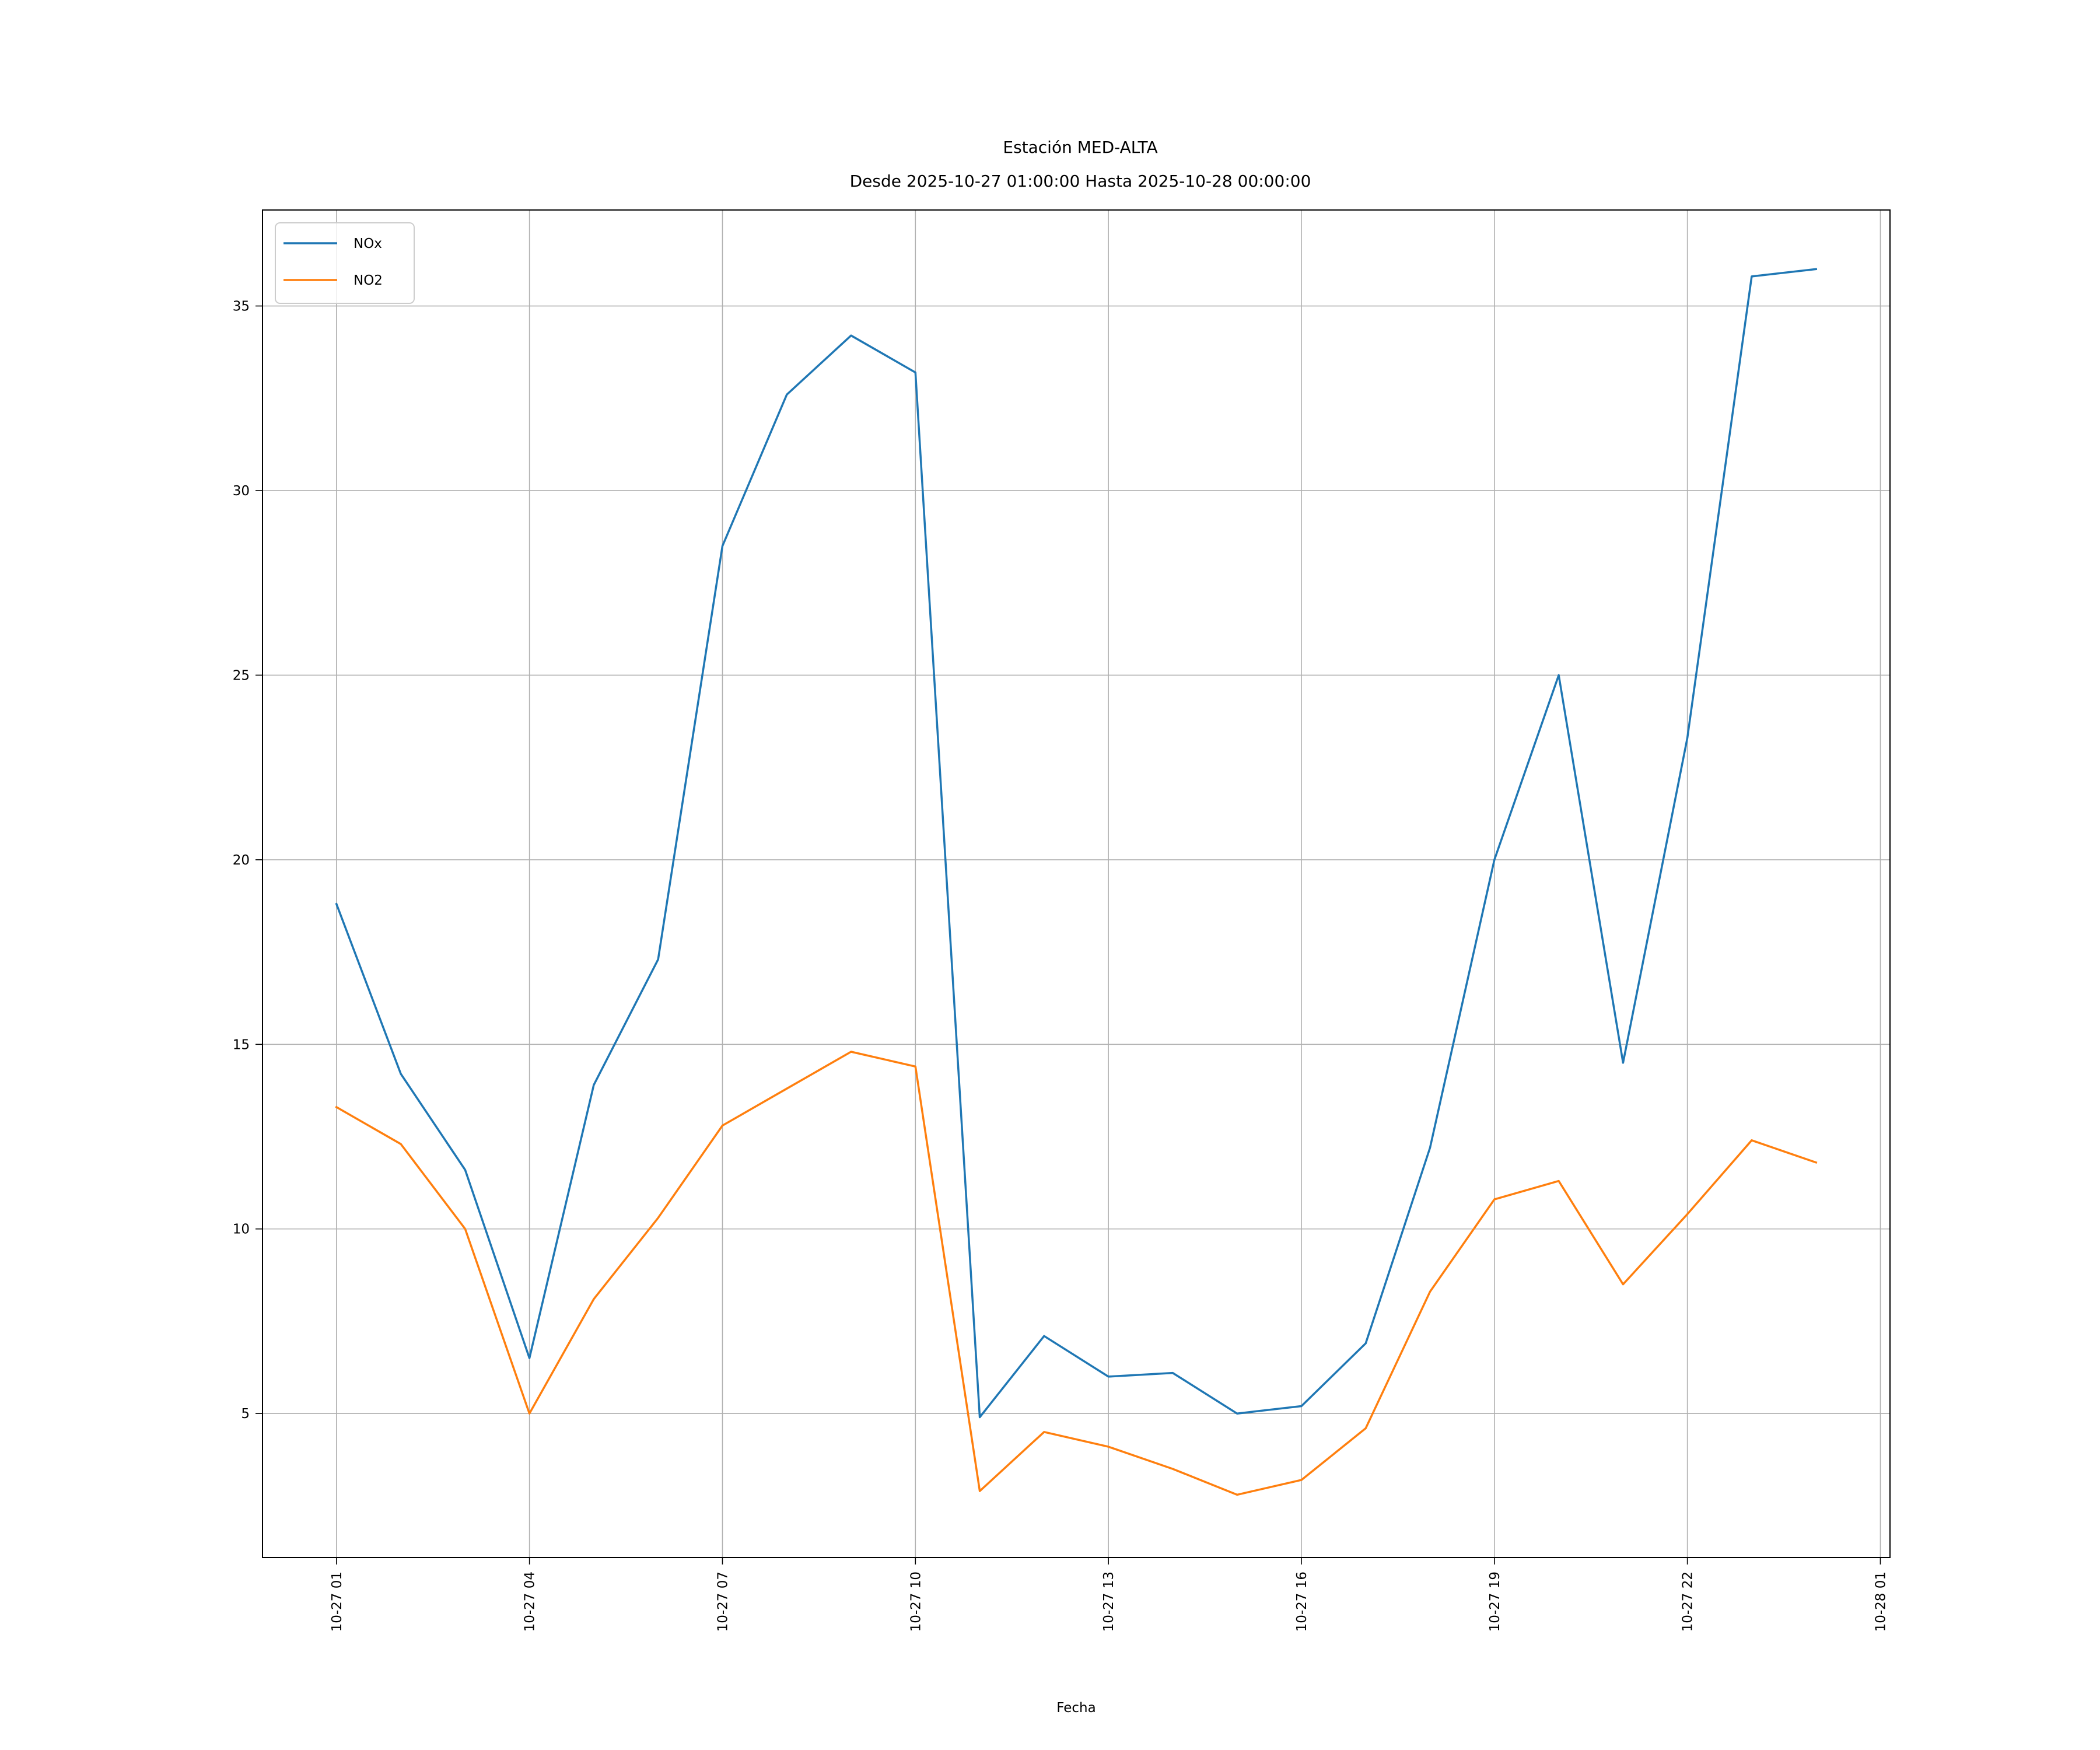 The height and width of the screenshot is (1750, 2100). Describe the element at coordinates (242, 307) in the screenshot. I see `y-tick-label: 35` at that location.